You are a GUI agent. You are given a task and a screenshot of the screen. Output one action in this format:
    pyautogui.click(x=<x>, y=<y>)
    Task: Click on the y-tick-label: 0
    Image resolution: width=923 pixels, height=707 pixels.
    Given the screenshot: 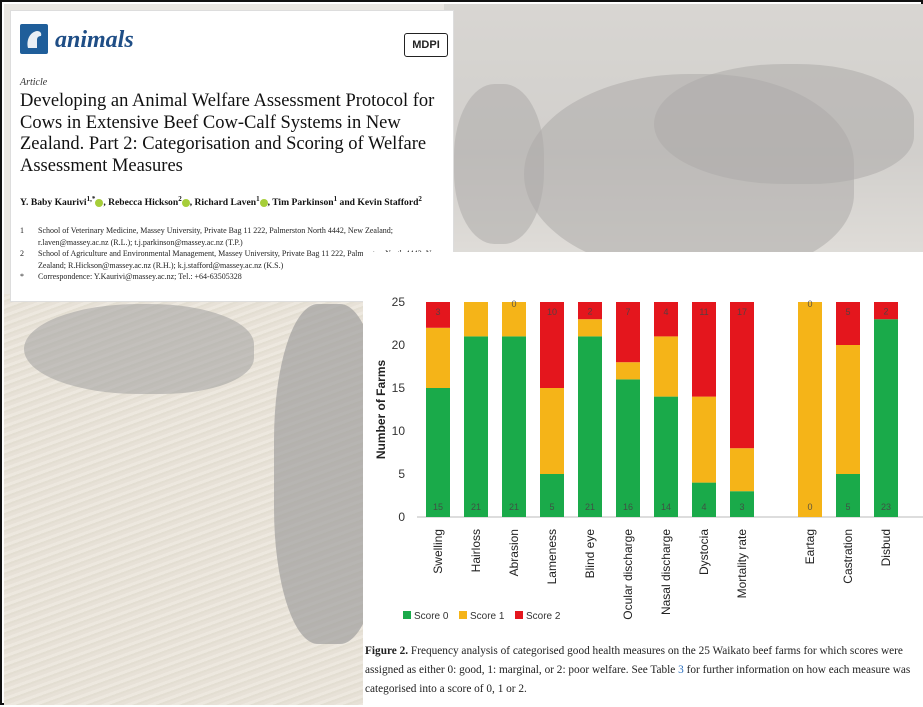 What is the action you would take?
    pyautogui.click(x=401, y=517)
    